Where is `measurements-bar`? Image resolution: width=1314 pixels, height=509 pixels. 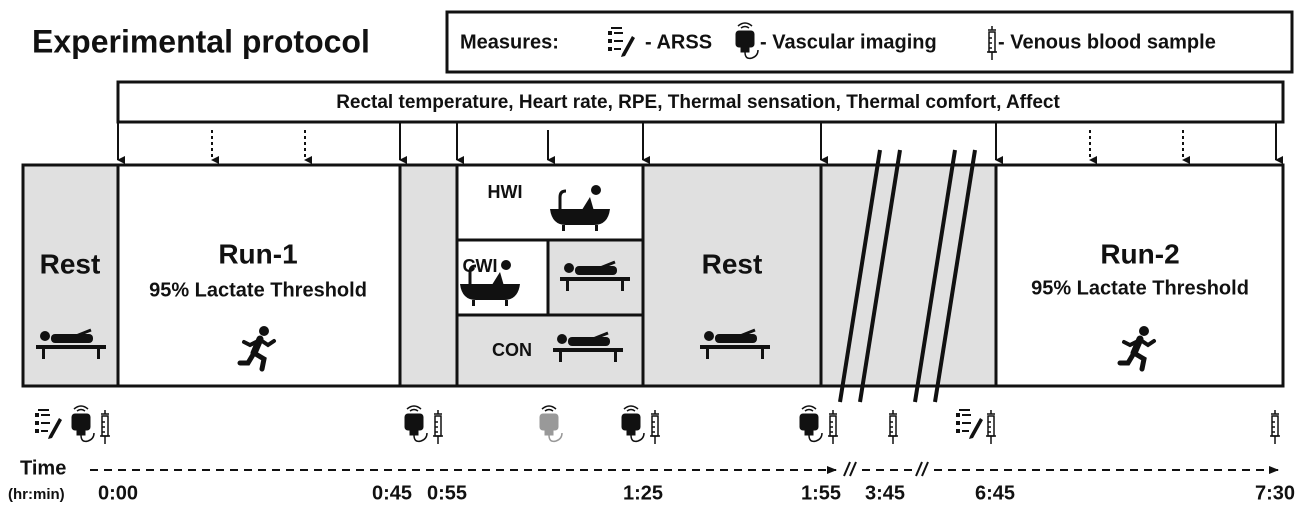
measurements-bar is located at coordinates (700, 102).